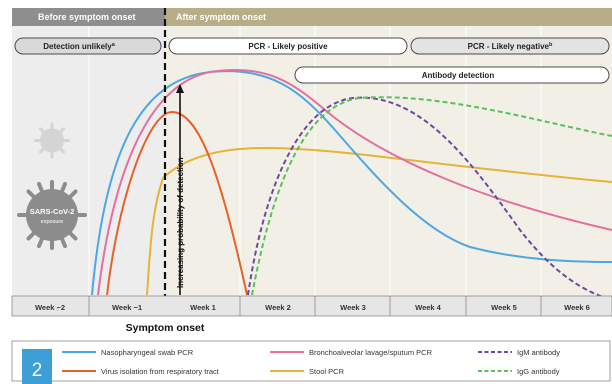  Describe the element at coordinates (50, 307) in the screenshot. I see `week-label: Week −2` at that location.